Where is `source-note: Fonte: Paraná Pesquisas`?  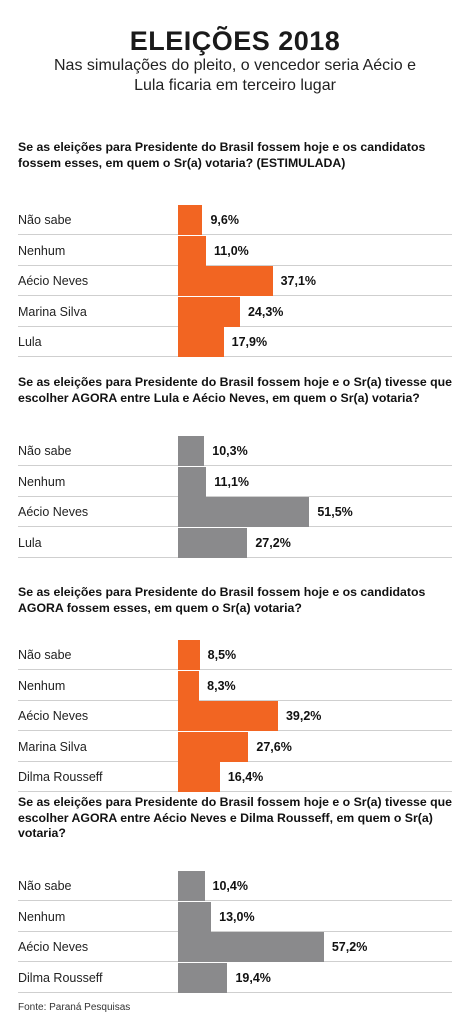
source-note: Fonte: Paraná Pesquisas is located at coordinates (74, 1007).